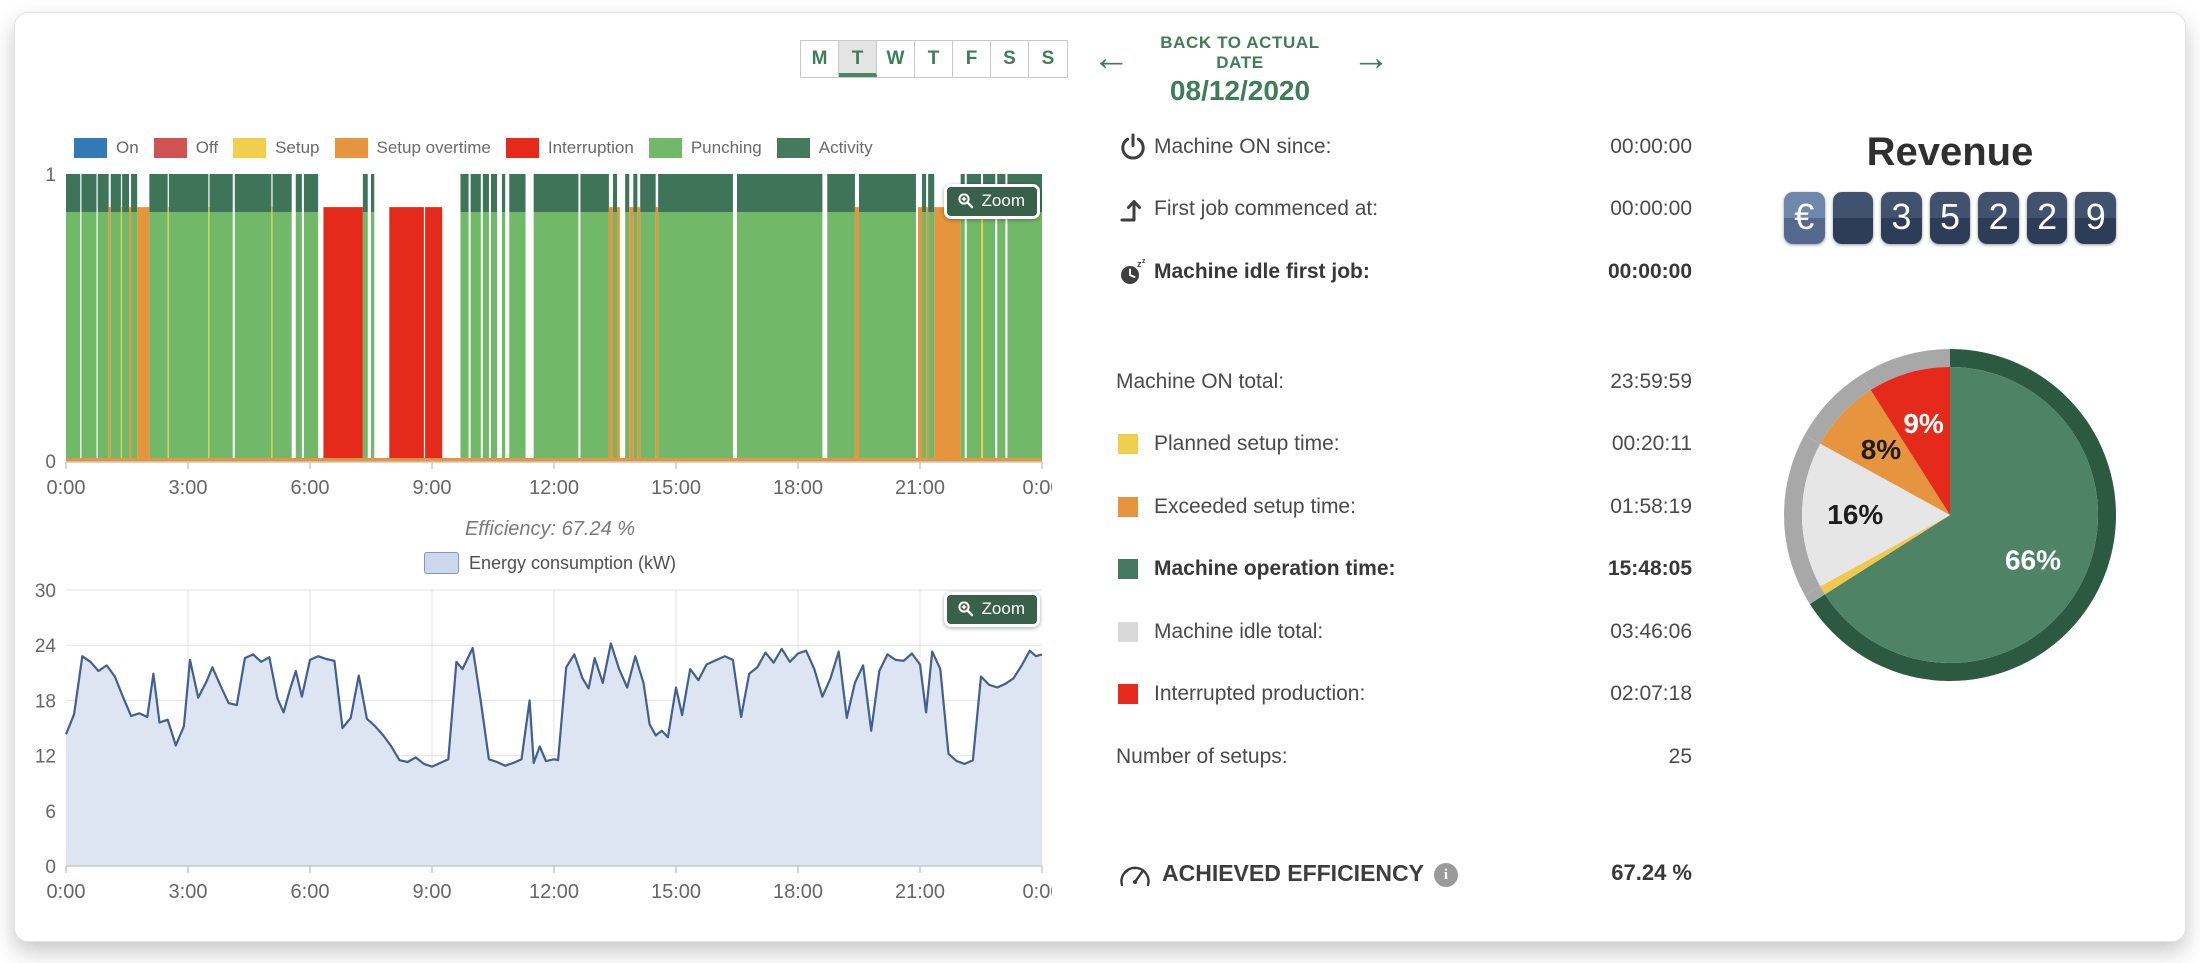 The width and height of the screenshot is (2200, 963). I want to click on energy-legend-label: Energy consumption (kW), so click(572, 562).